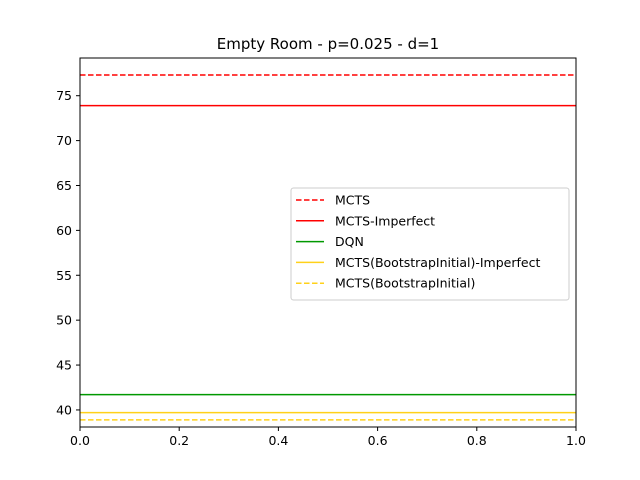  Describe the element at coordinates (64, 185) in the screenshot. I see `y-tick-label: 65` at that location.